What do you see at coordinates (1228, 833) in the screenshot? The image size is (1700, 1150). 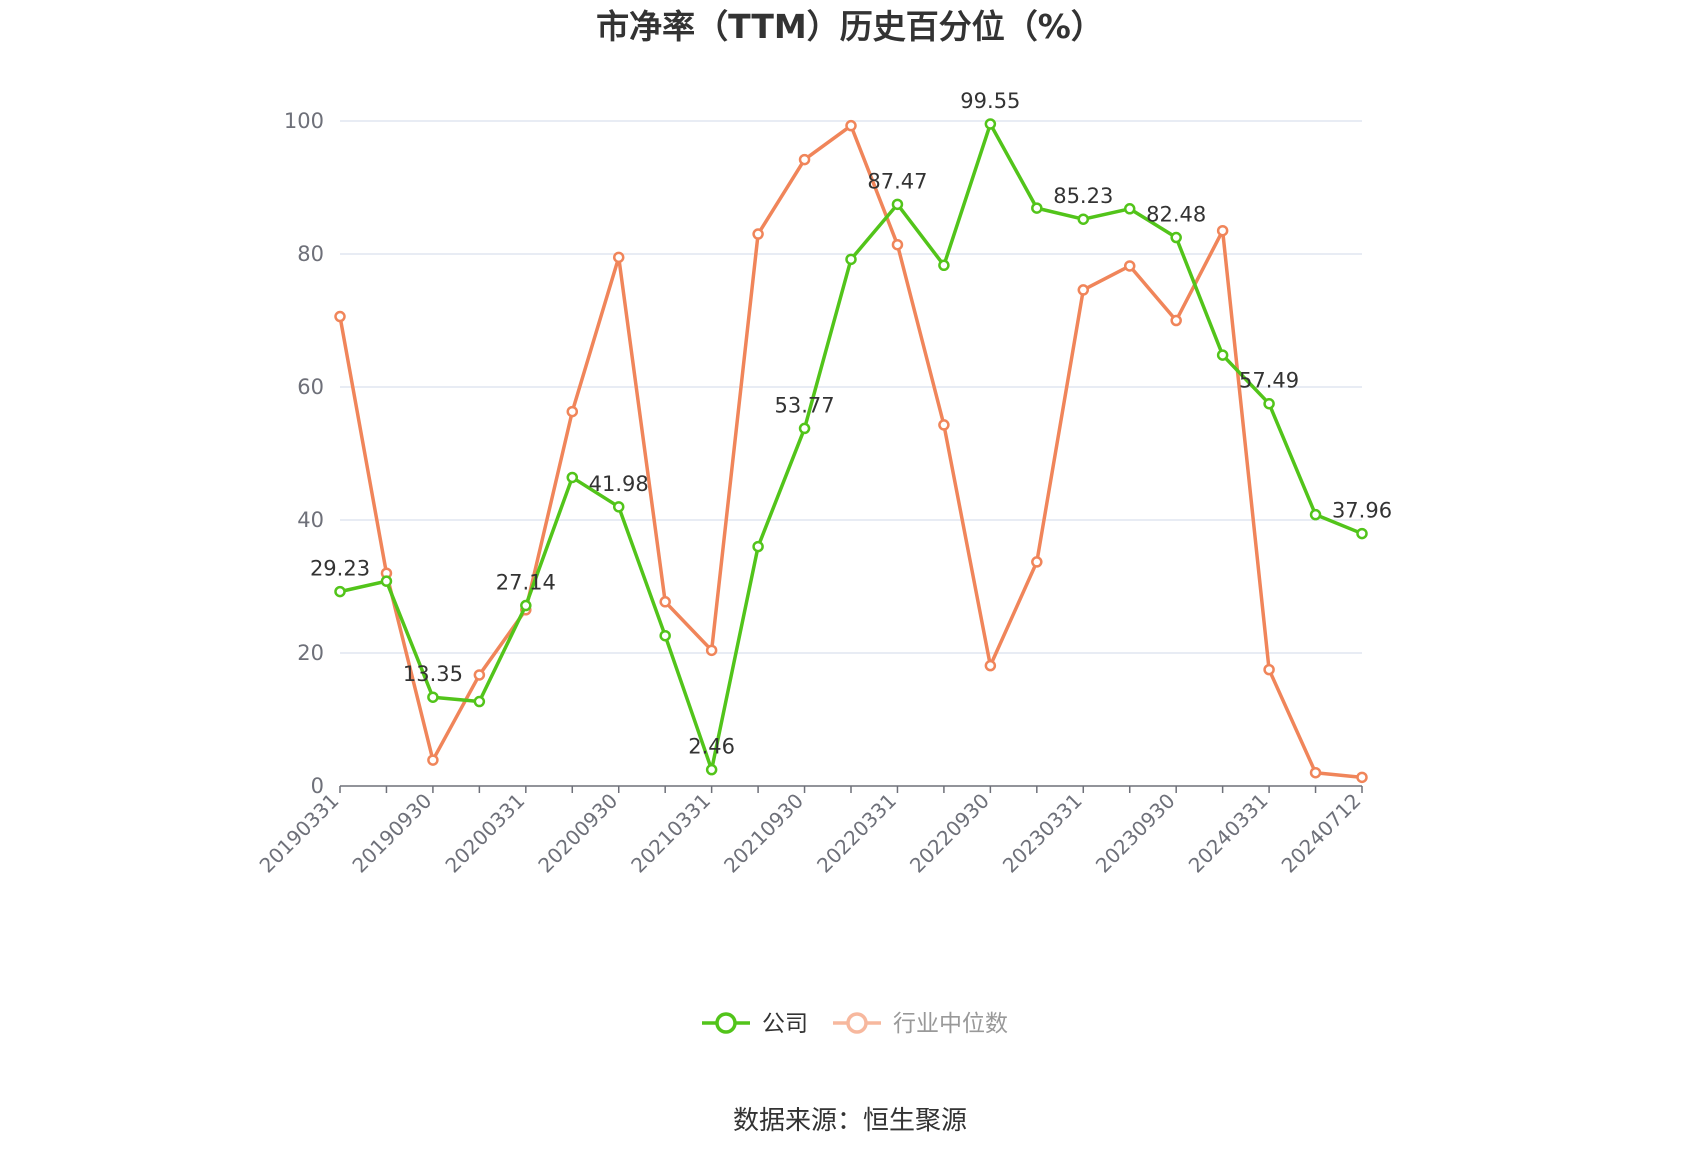 I see `x-tick-label: 20240331` at bounding box center [1228, 833].